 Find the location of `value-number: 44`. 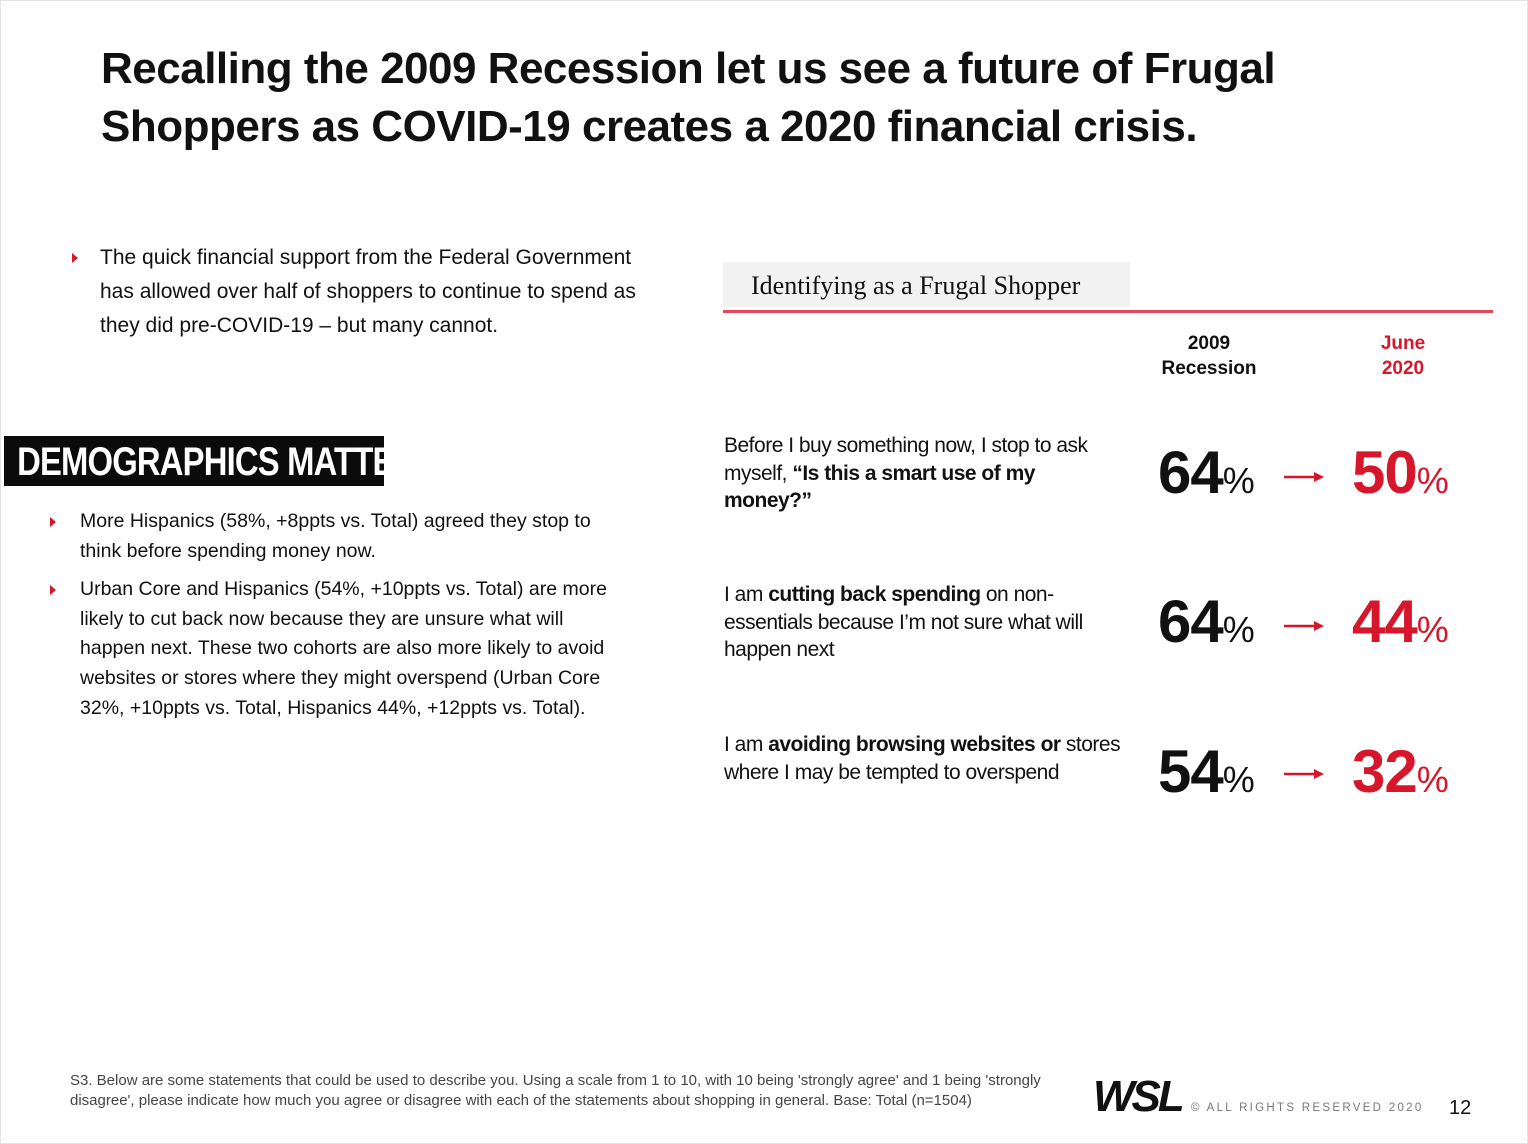

value-number: 44 is located at coordinates (1385, 621).